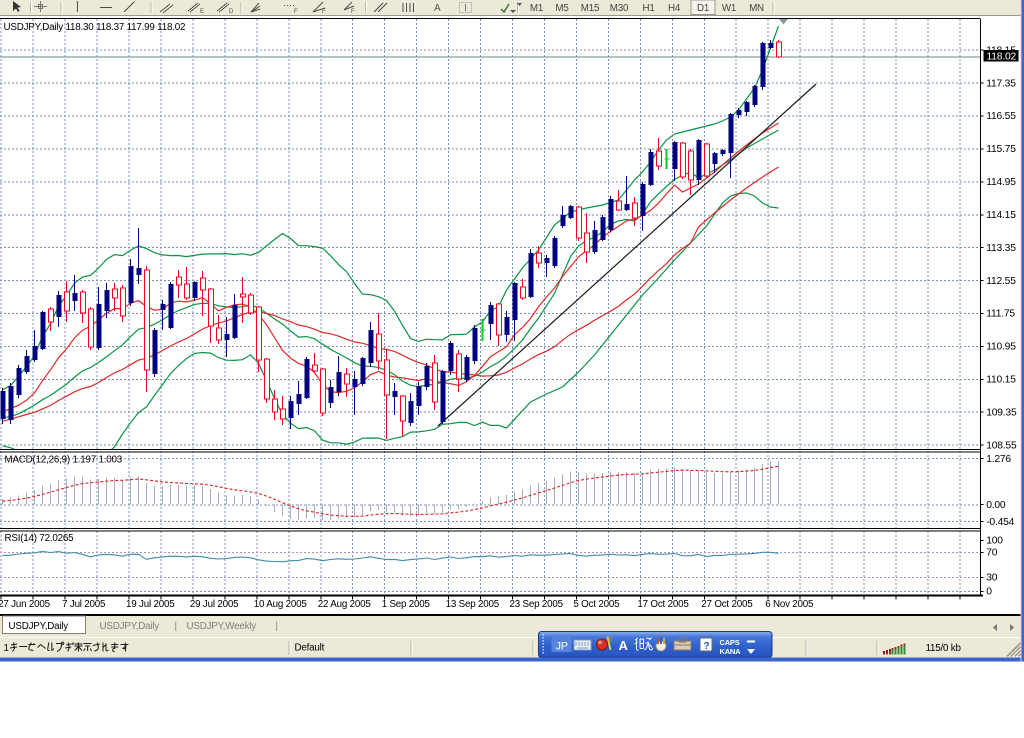 The image size is (1024, 738). I want to click on svg-text: 114.15, so click(1001, 215).